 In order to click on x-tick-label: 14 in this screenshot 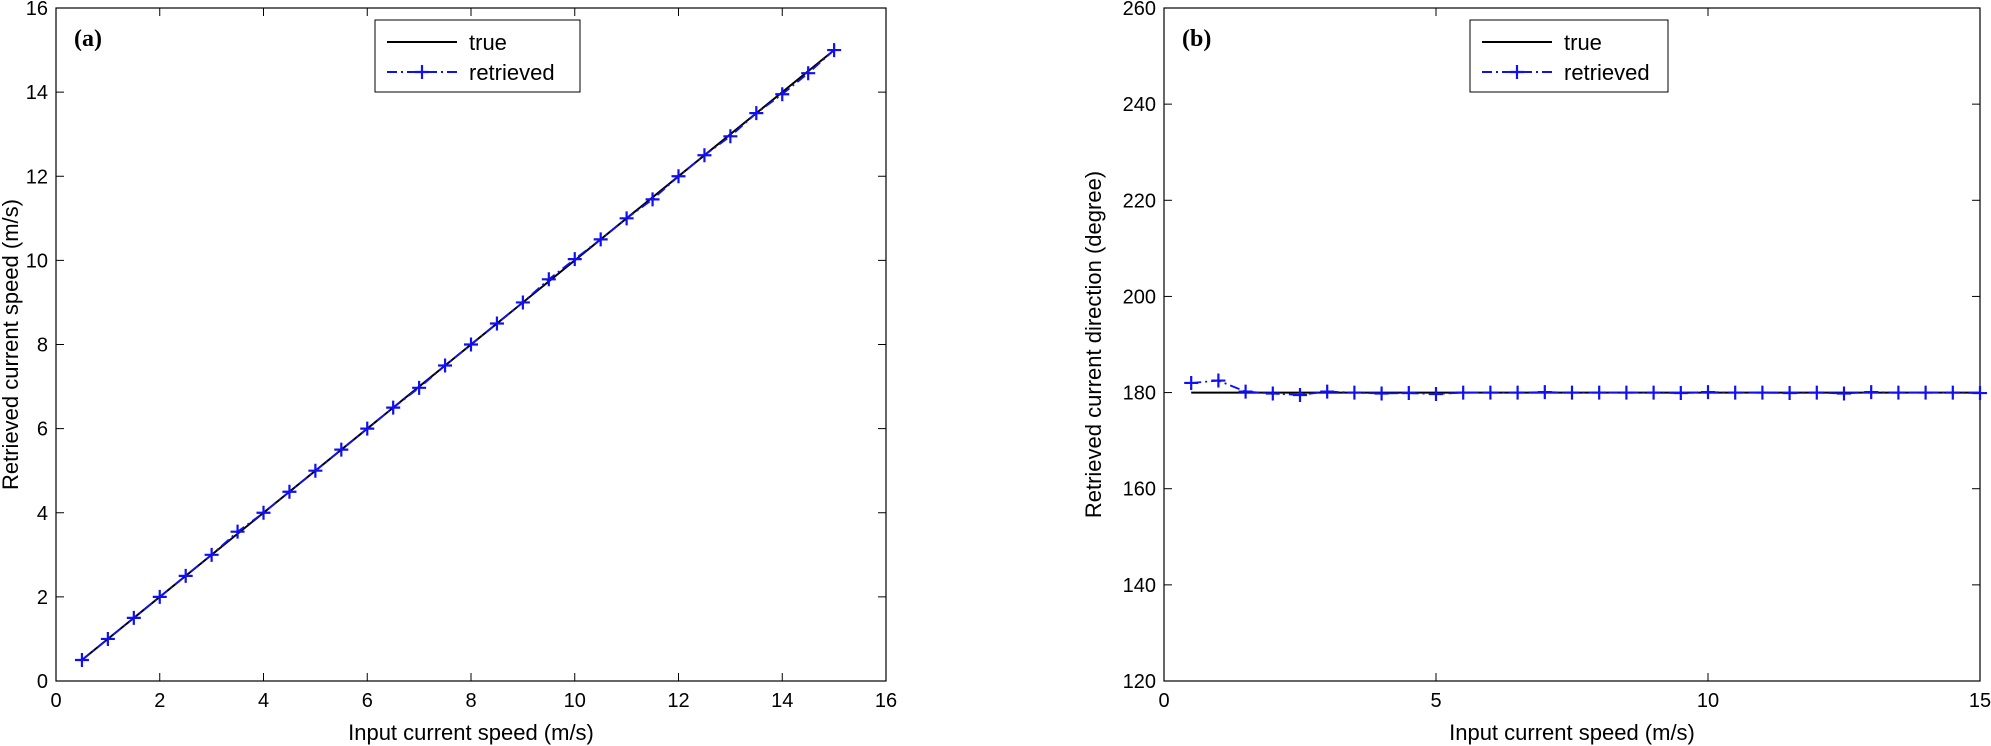, I will do `click(782, 701)`.